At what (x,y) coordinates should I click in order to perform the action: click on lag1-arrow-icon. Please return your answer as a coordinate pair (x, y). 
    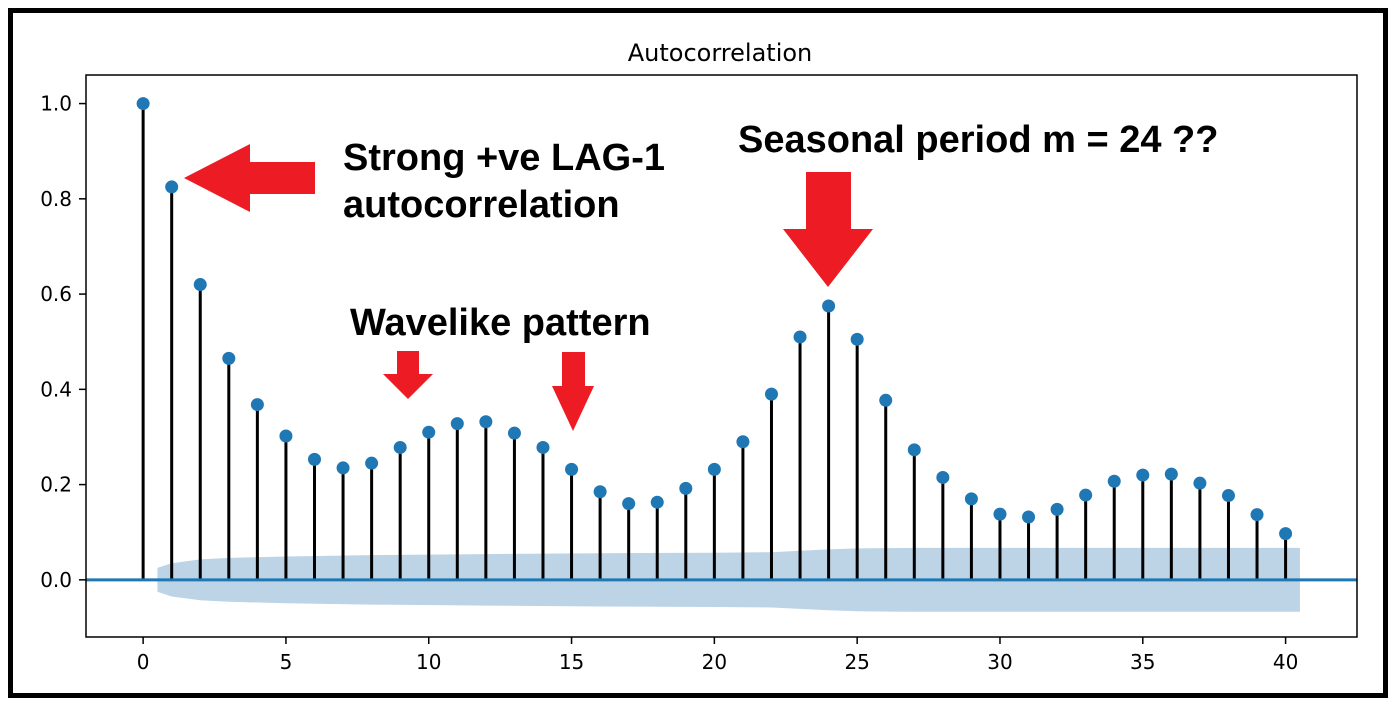
    Looking at the image, I should click on (249, 178).